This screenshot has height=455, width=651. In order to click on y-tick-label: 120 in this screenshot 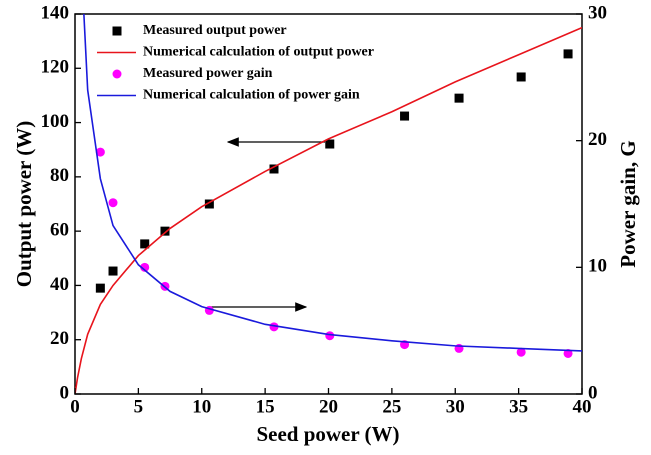, I will do `click(55, 67)`.